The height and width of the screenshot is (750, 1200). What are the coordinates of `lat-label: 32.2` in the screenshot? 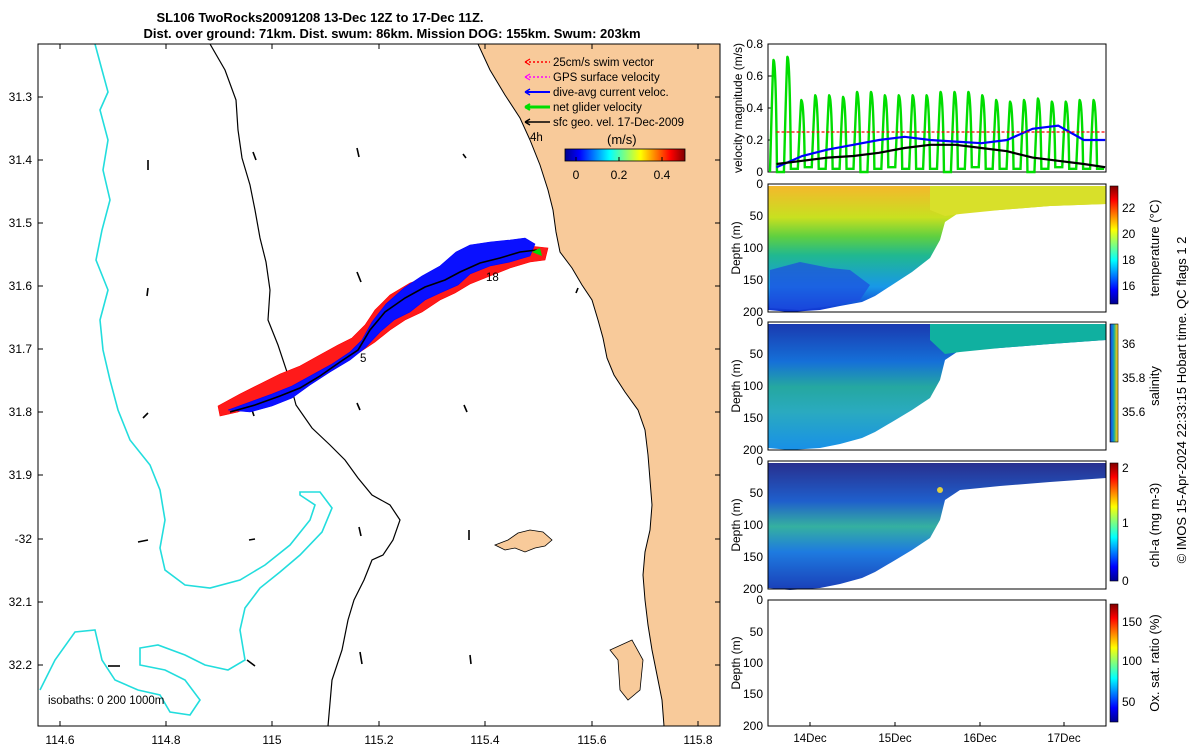 It's located at (21, 665).